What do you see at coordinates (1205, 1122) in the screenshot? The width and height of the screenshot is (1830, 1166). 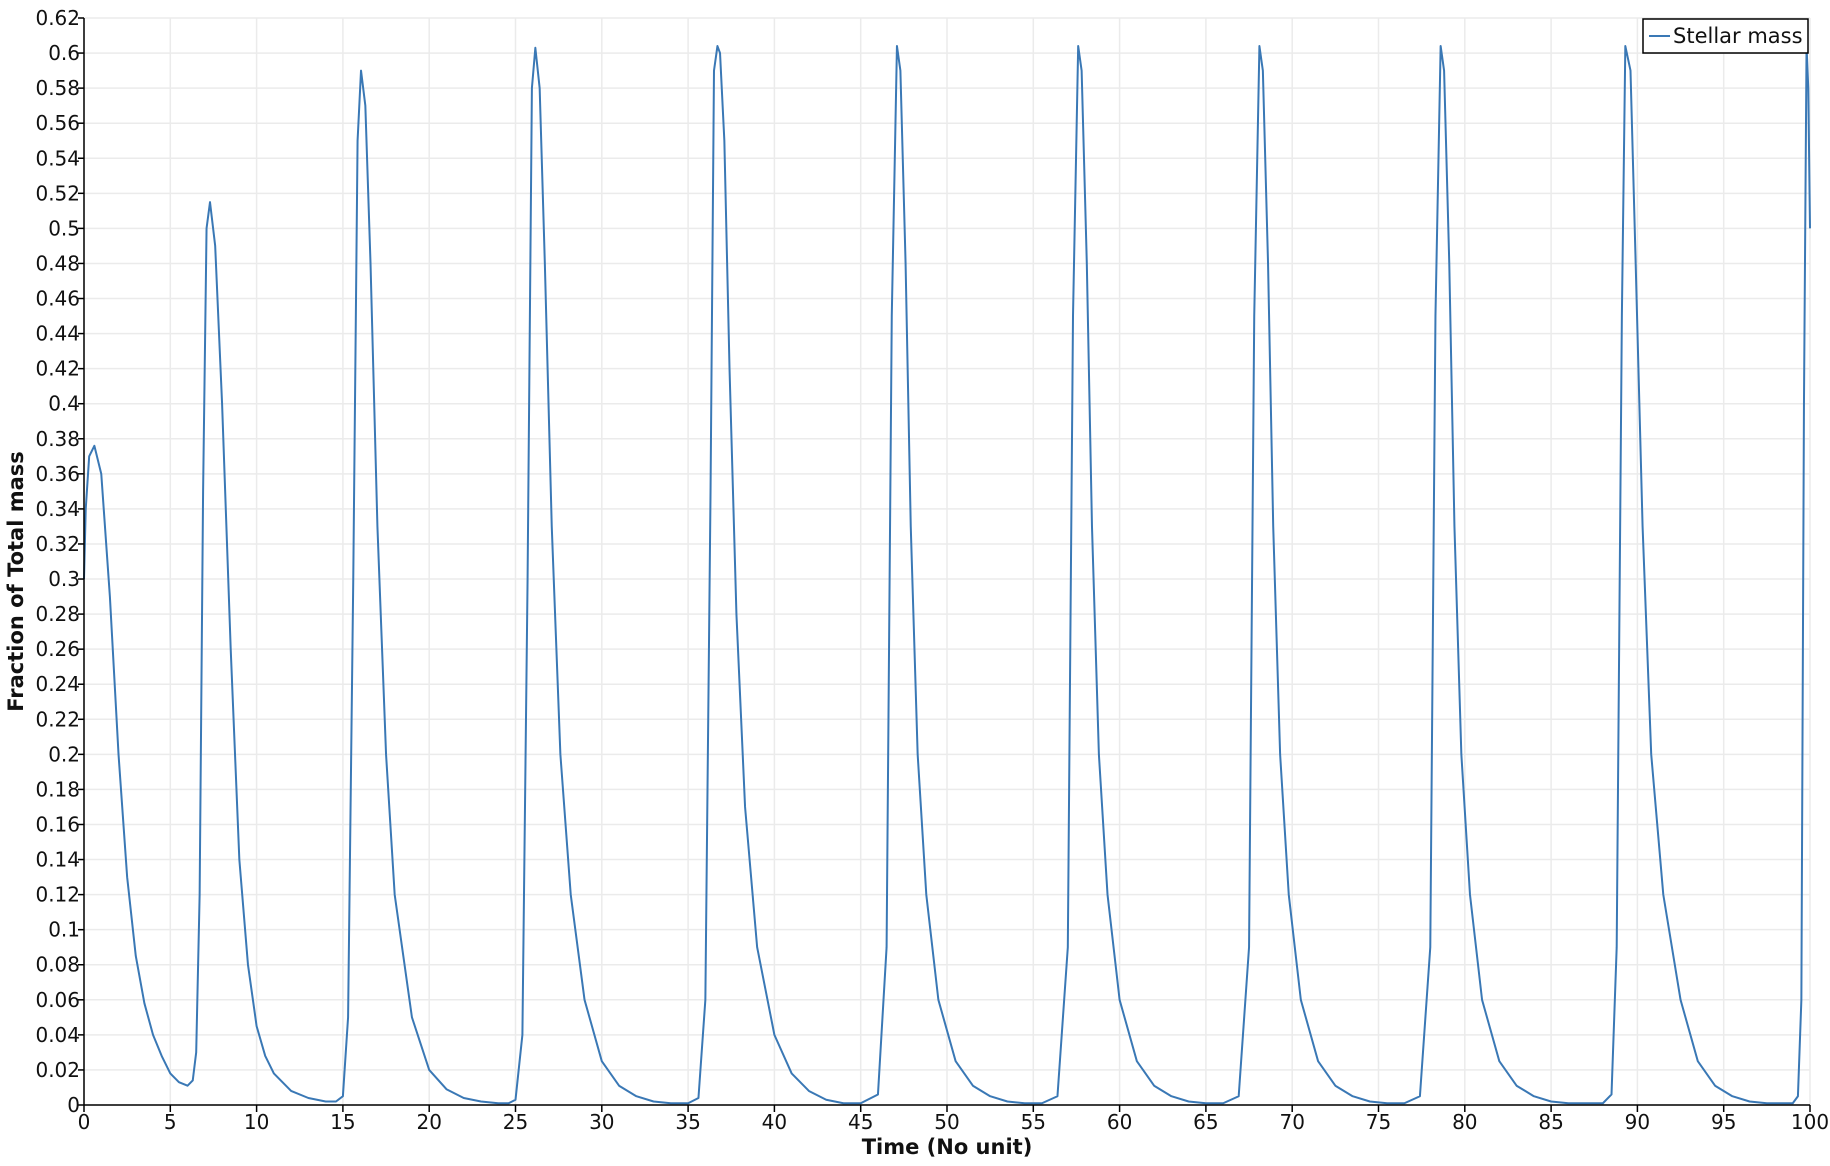 I see `x-tick-label: 65` at bounding box center [1205, 1122].